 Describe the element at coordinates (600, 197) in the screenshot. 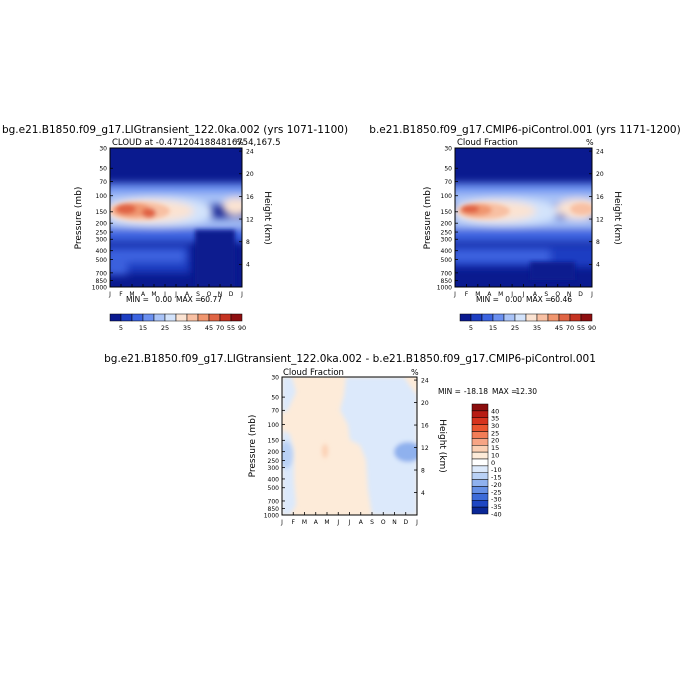

I see `panel-control-ytick-right-label: 16` at that location.